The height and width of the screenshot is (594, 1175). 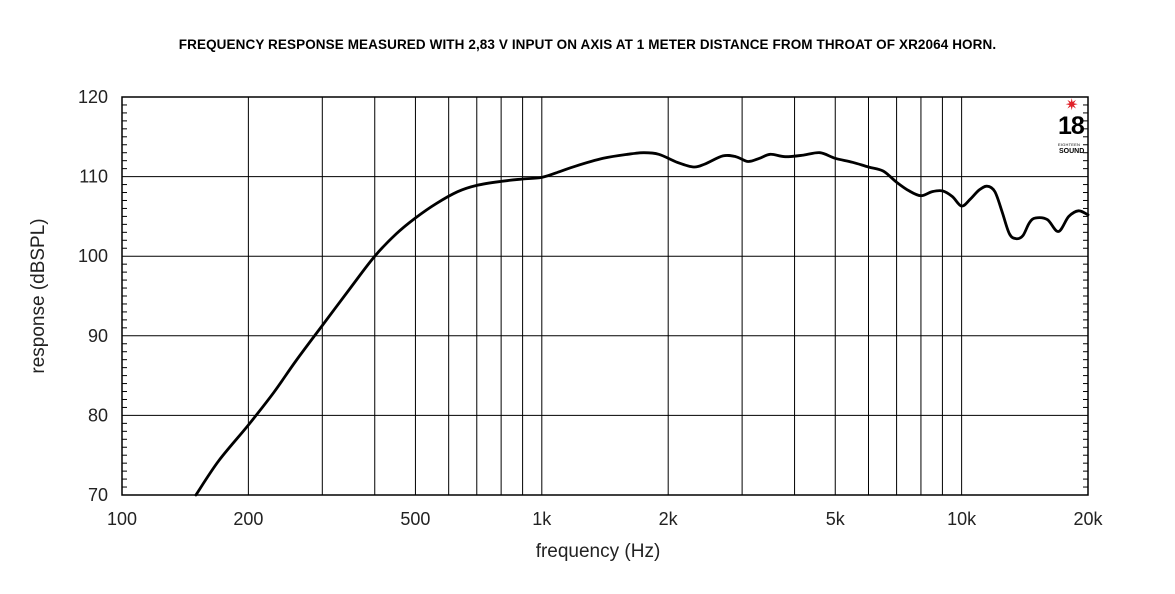 What do you see at coordinates (93, 296) in the screenshot?
I see `y-tick-labels: 70 80 90 100 110 120` at bounding box center [93, 296].